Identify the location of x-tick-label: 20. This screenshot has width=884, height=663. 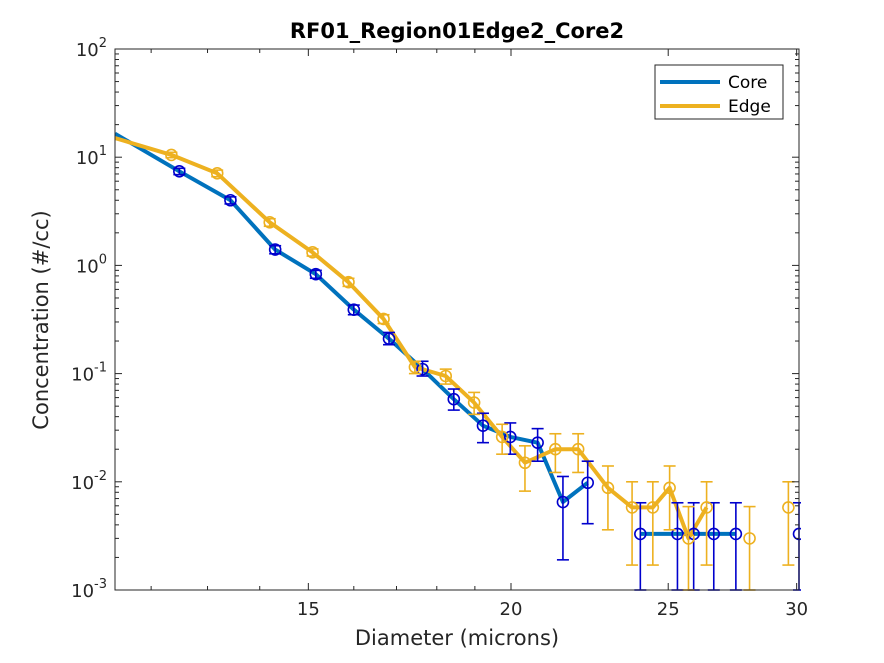
(511, 609).